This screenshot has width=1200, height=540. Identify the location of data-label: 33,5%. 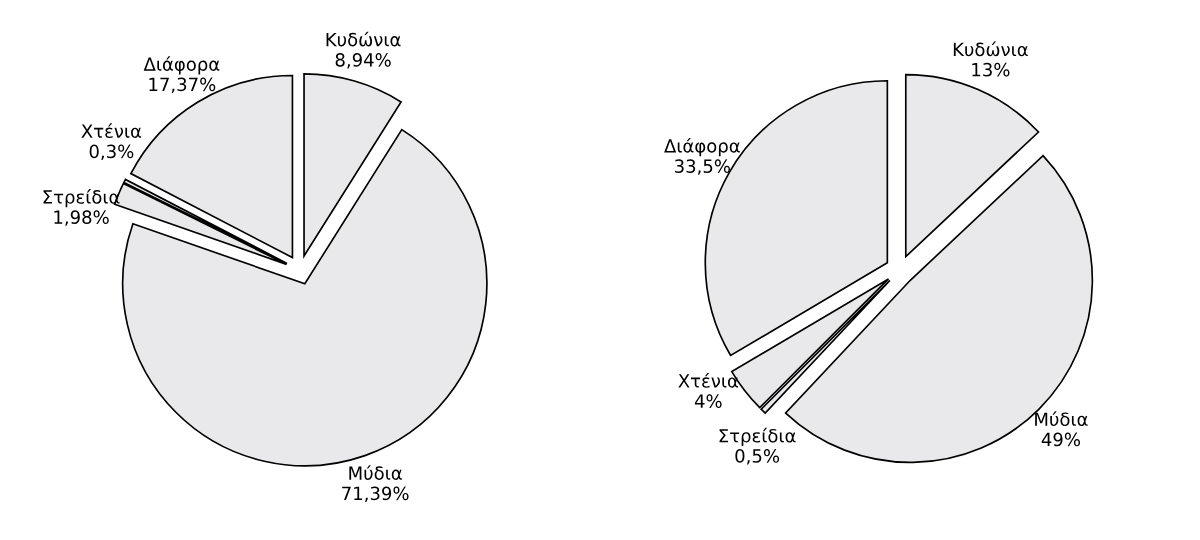
(702, 167).